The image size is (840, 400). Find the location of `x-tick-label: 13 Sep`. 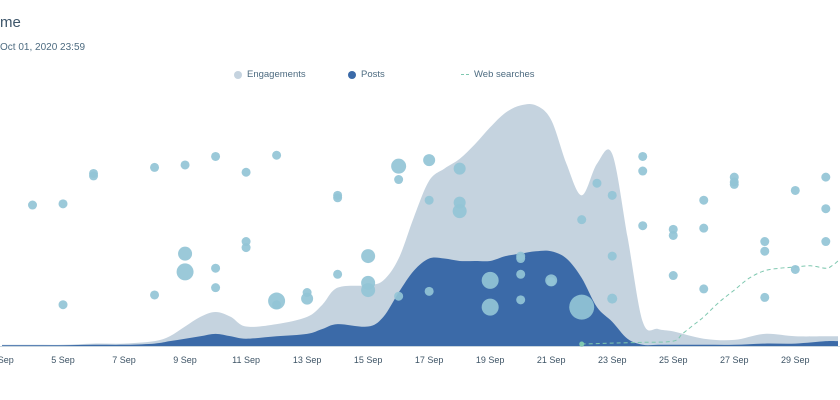

x-tick-label: 13 Sep is located at coordinates (307, 360).